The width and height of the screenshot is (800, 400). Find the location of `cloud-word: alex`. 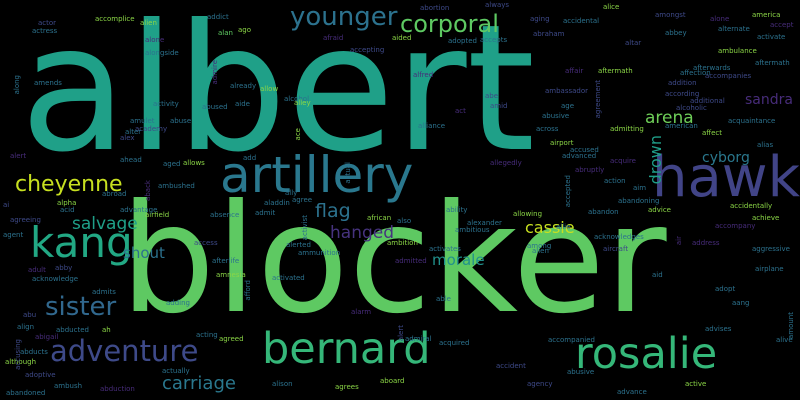

cloud-word: alex is located at coordinates (127, 138).